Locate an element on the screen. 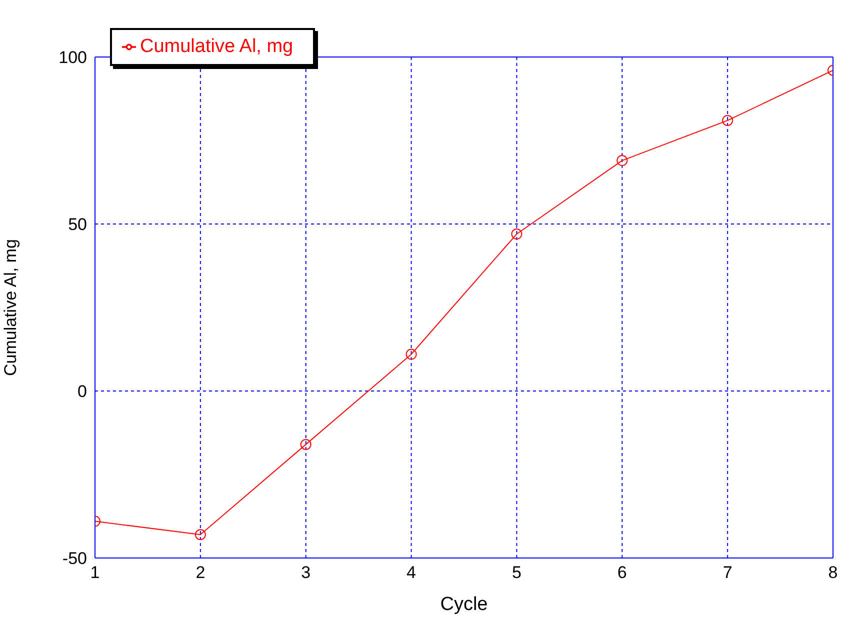  y-tick-label: 100 is located at coordinates (72, 58).